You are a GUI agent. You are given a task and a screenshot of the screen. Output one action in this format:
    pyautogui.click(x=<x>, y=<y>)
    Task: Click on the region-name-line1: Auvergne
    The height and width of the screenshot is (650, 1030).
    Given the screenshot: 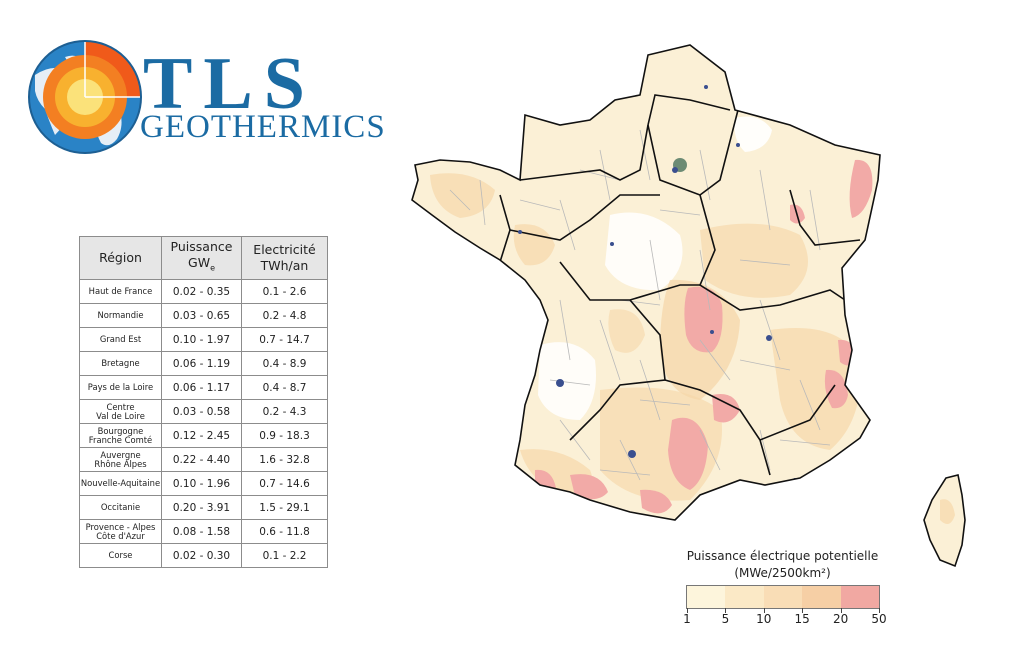 What is the action you would take?
    pyautogui.click(x=120, y=454)
    